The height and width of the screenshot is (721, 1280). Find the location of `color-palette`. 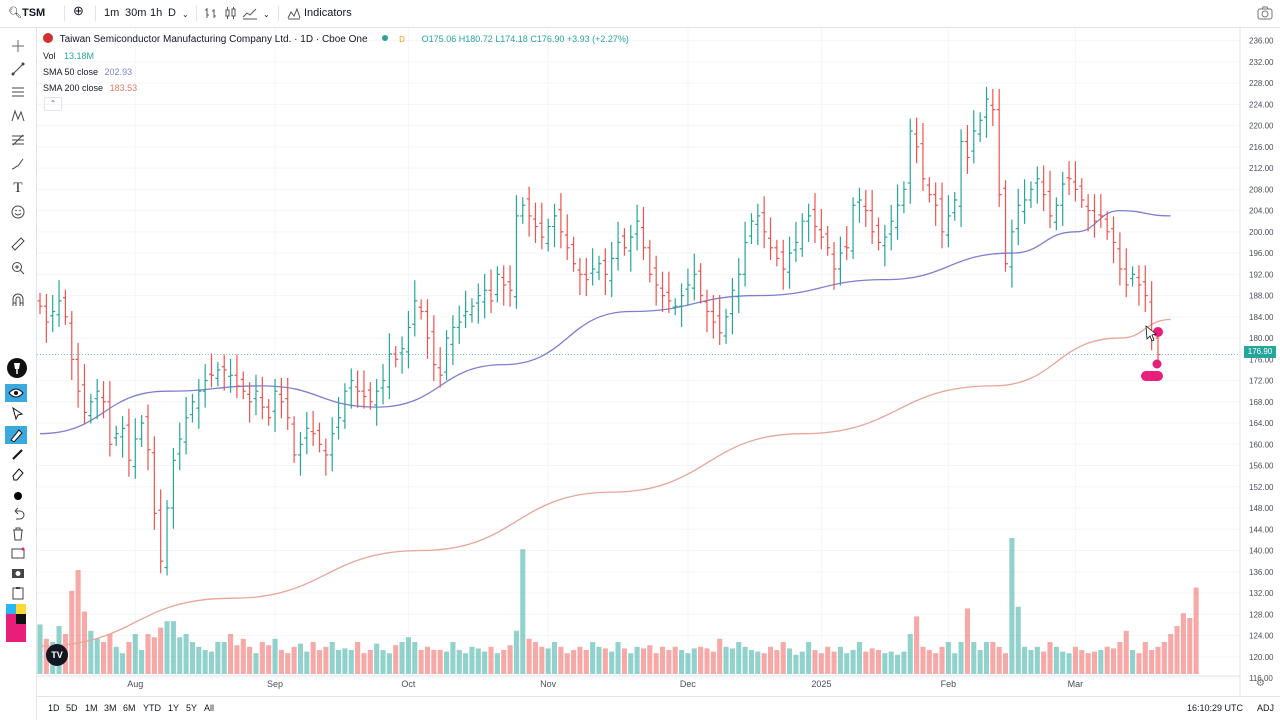

color-palette is located at coordinates (16, 623).